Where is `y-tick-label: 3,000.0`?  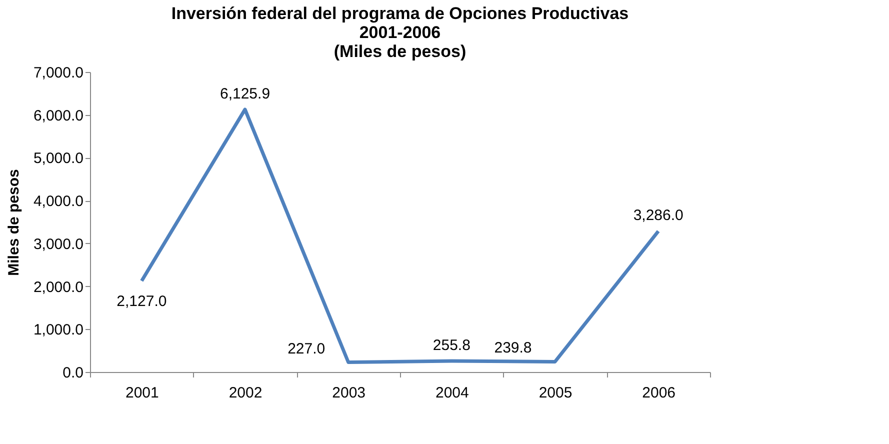
y-tick-label: 3,000.0 is located at coordinates (58, 244).